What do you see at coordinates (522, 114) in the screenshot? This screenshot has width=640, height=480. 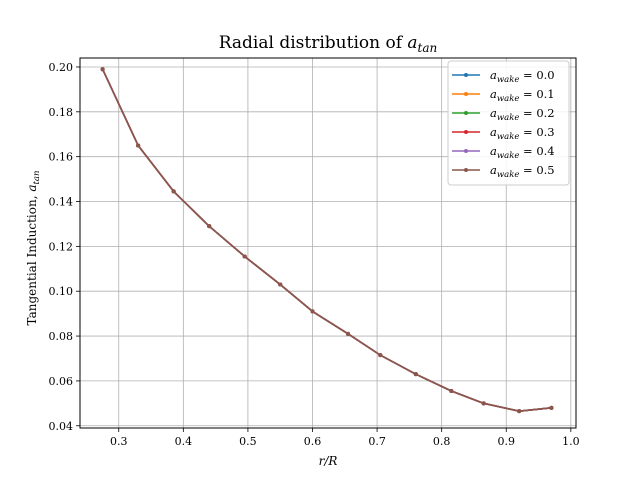 I see `legend-label-2: awake = 0.2` at bounding box center [522, 114].